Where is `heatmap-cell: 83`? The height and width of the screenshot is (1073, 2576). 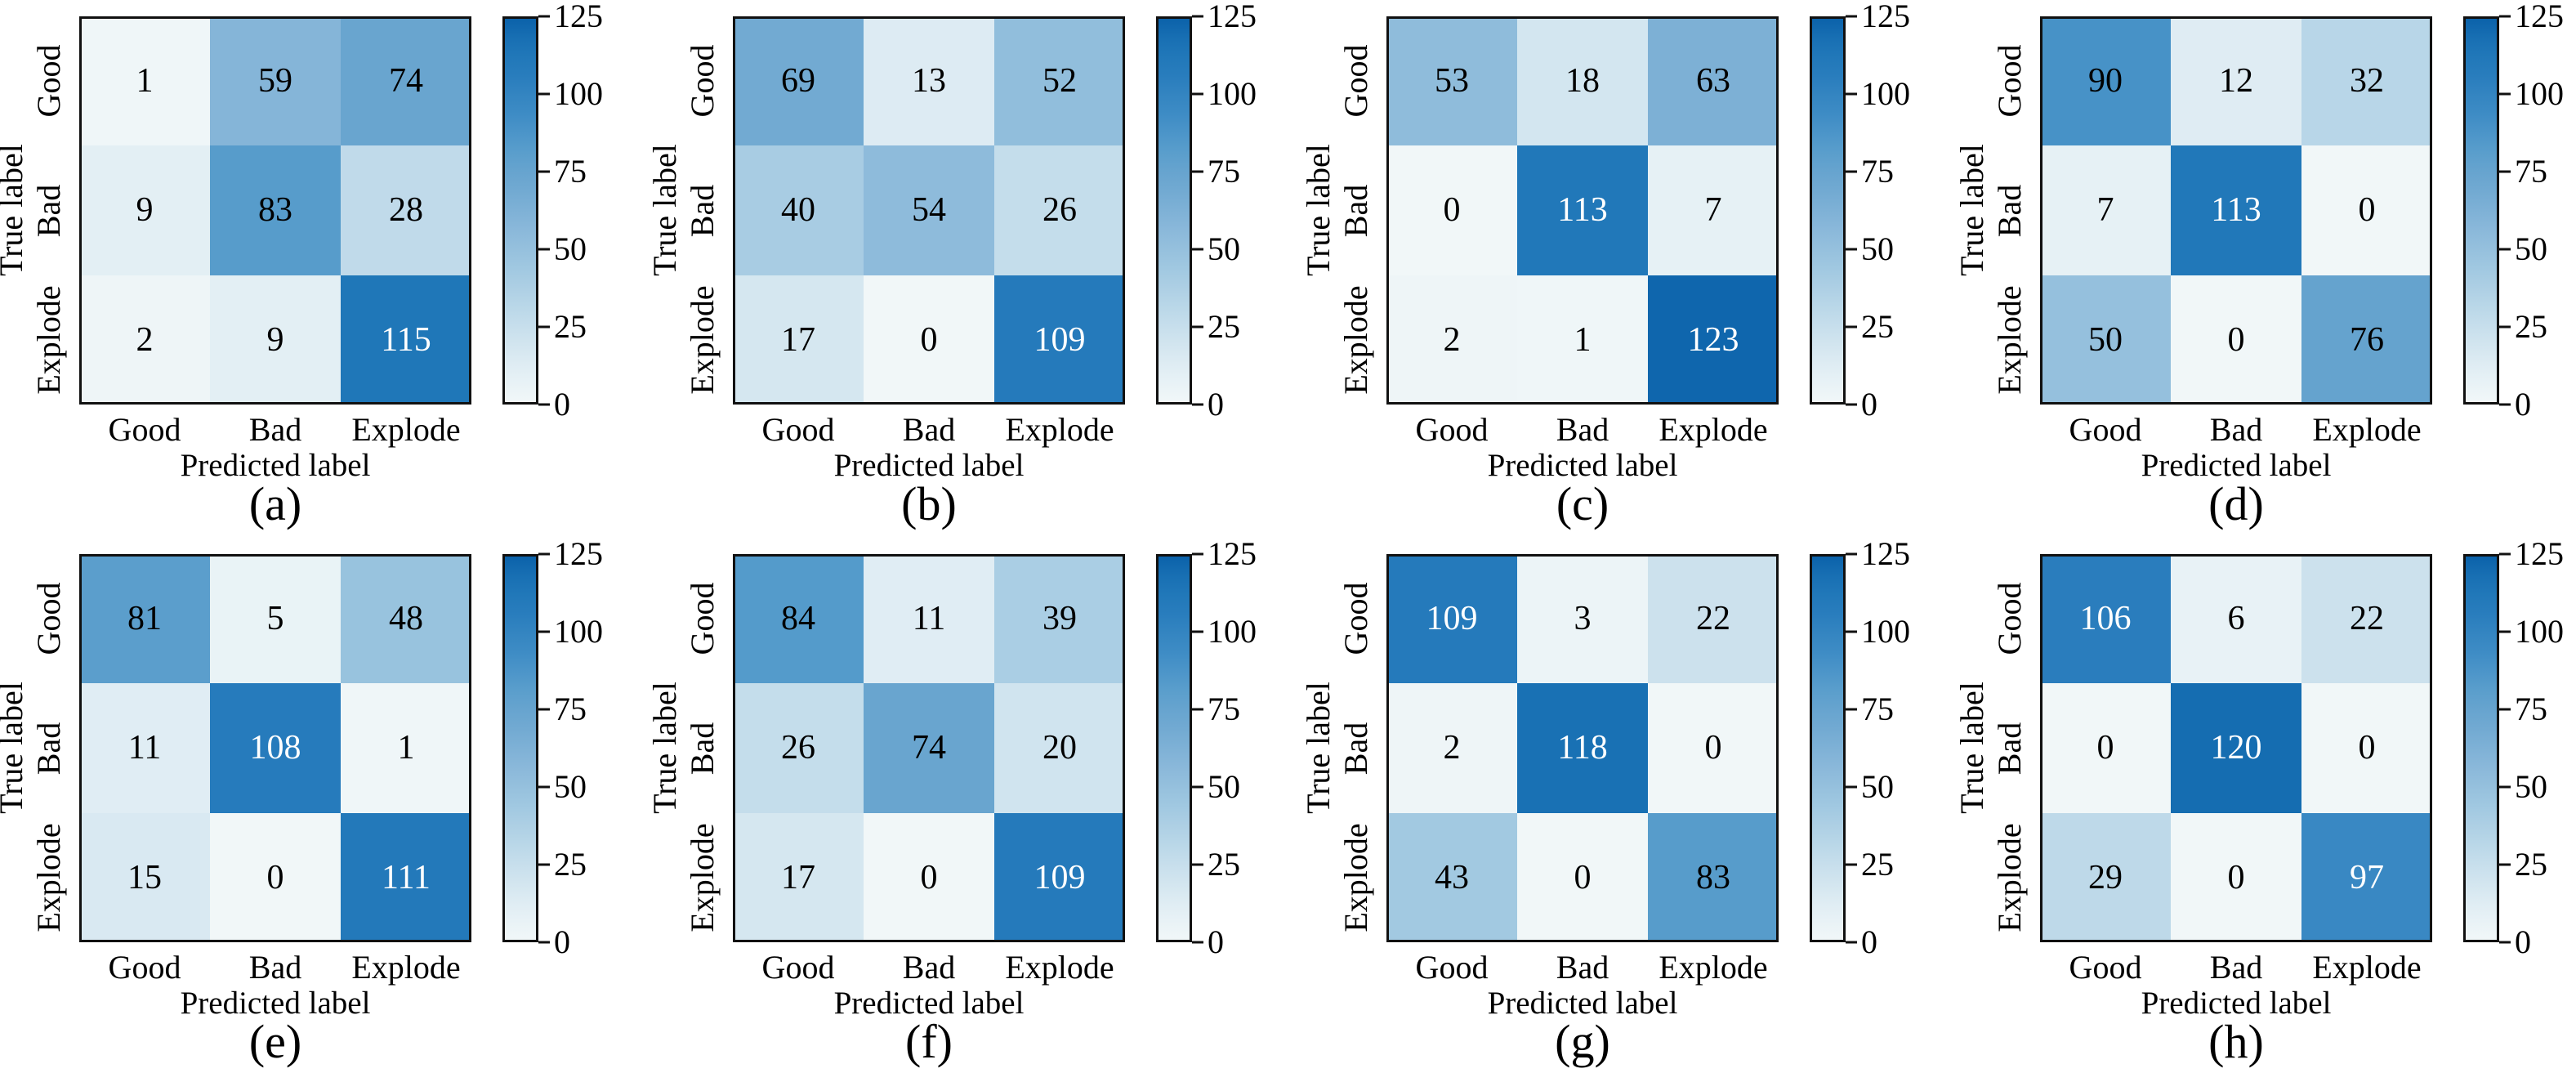
heatmap-cell: 83 is located at coordinates (275, 210).